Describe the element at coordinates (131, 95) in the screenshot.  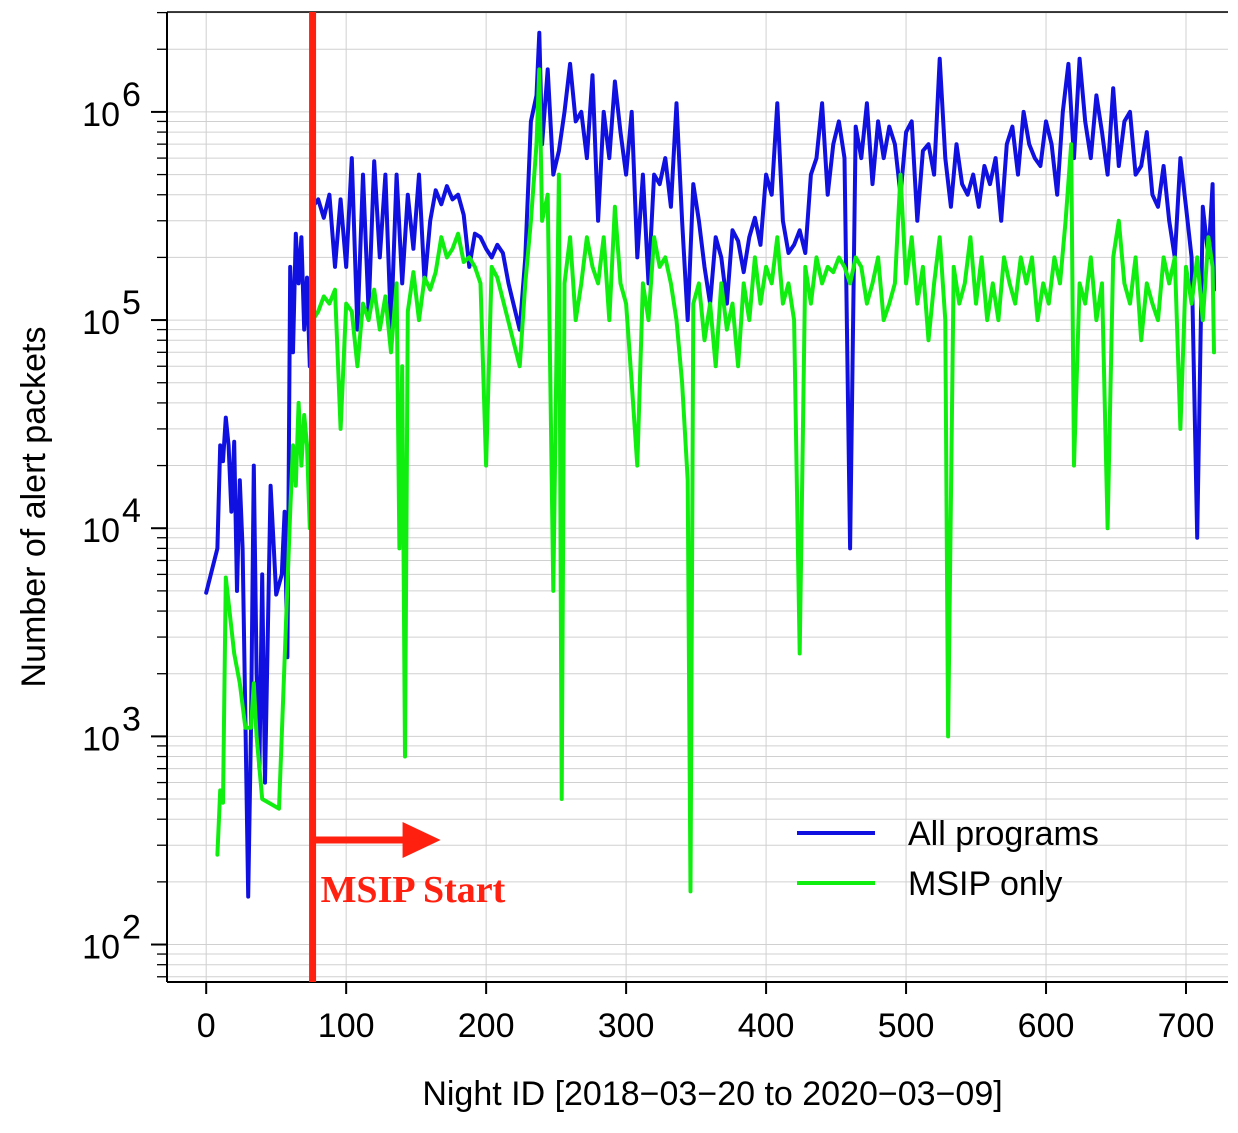
I see `y-tick-exponent: 6` at that location.